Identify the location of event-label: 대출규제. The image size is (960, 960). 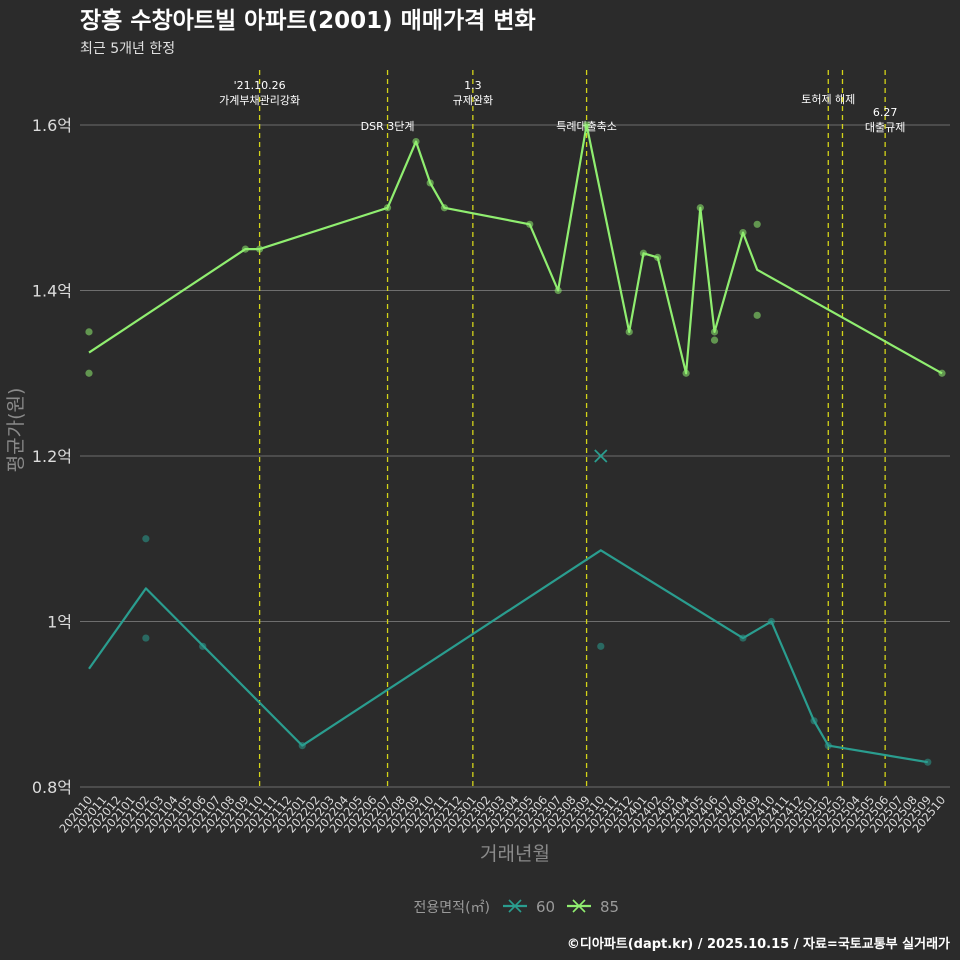
(885, 127).